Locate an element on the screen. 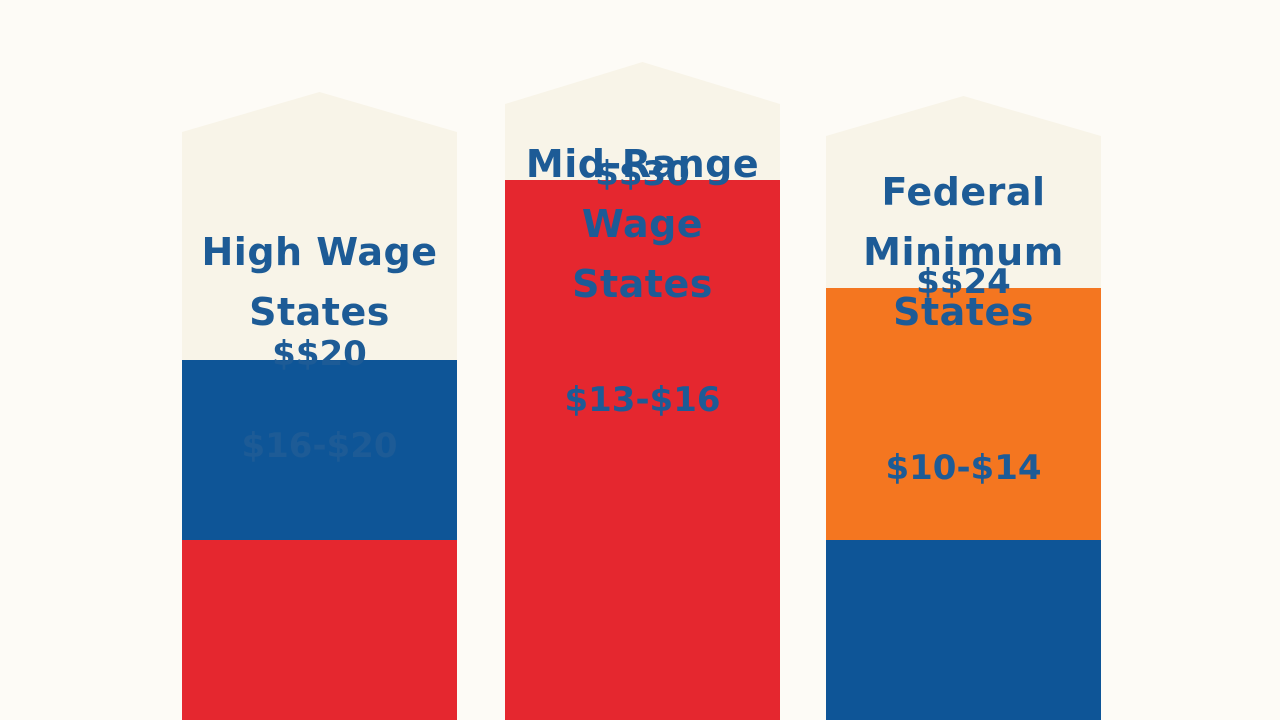  bar-value-label: $$20 is located at coordinates (319, 354).